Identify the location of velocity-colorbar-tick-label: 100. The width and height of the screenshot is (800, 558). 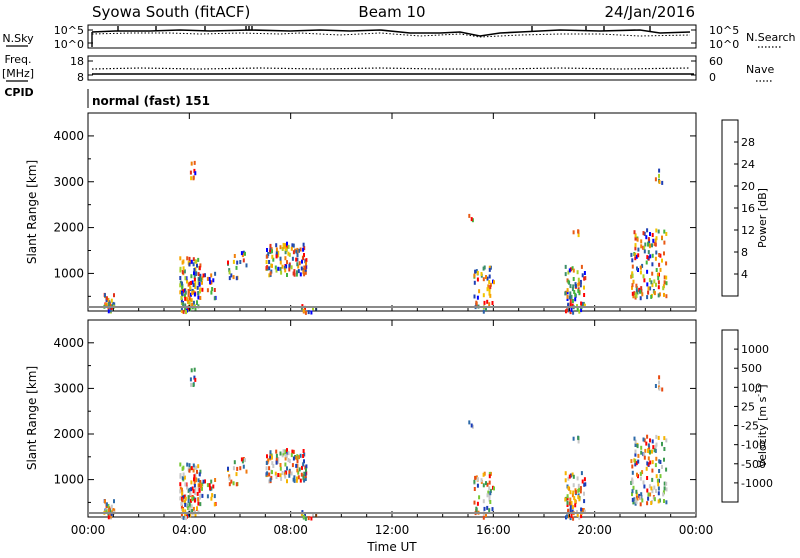
(751, 387).